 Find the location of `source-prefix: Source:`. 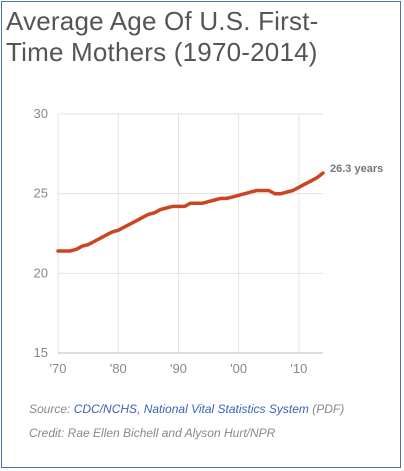

source-prefix: Source: is located at coordinates (51, 409).